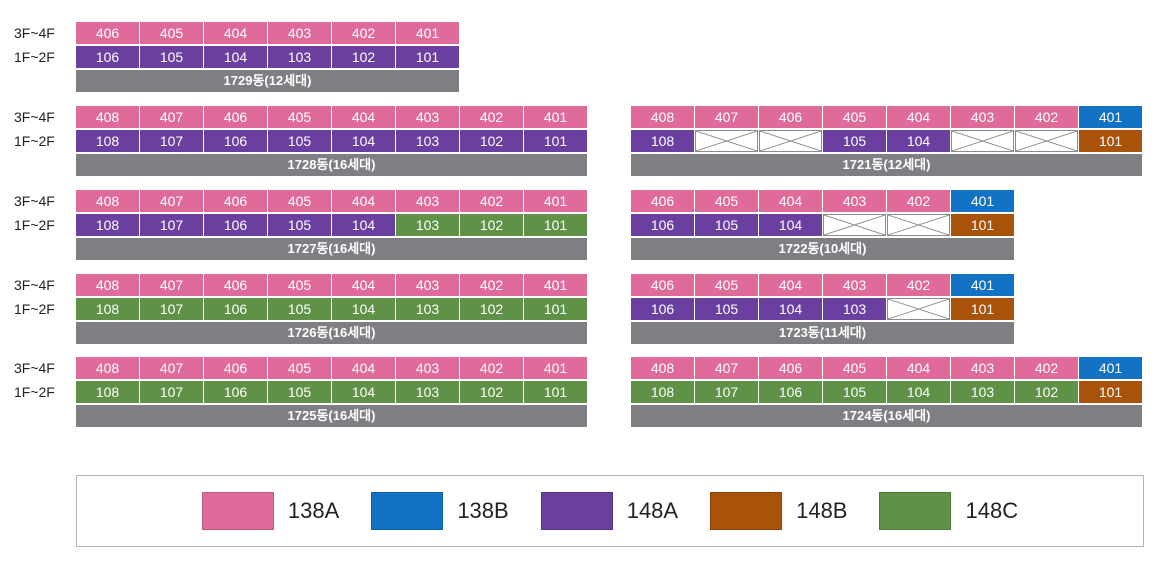 Image resolution: width=1168 pixels, height=566 pixels. I want to click on legend-item-148a: 148A, so click(609, 511).